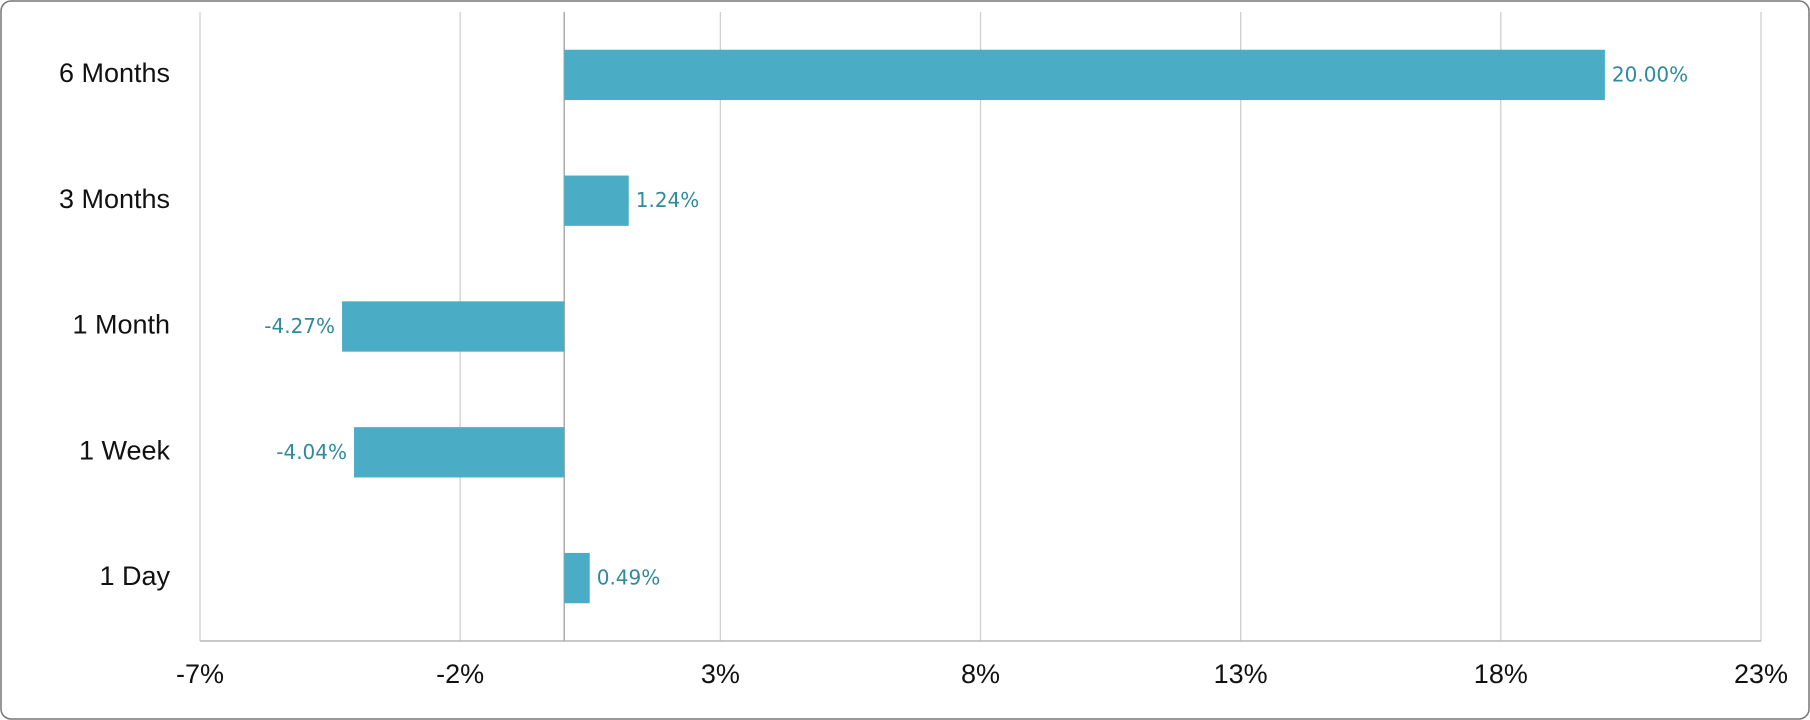 This screenshot has height=720, width=1810. What do you see at coordinates (1241, 674) in the screenshot?
I see `x-tick-label: 13%` at bounding box center [1241, 674].